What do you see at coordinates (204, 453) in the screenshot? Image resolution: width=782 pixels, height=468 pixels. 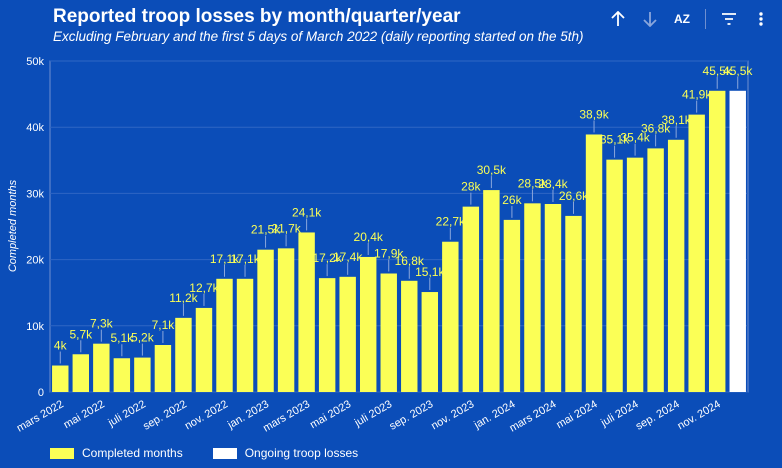 I see `legend: Completed months Ongoing troop losses` at bounding box center [204, 453].